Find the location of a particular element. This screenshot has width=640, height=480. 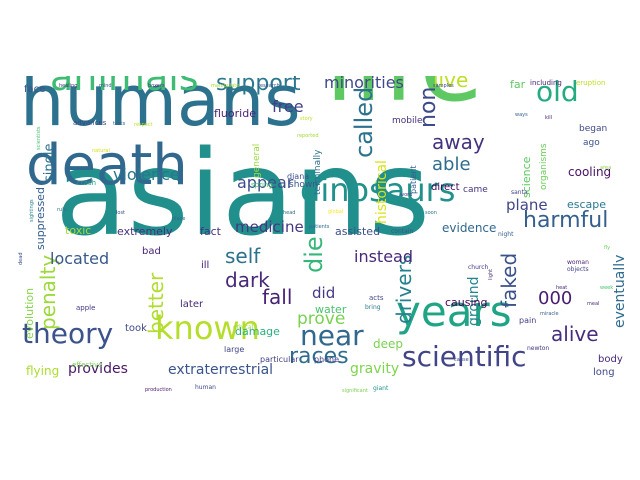

cloud-word: live is located at coordinates (451, 84).